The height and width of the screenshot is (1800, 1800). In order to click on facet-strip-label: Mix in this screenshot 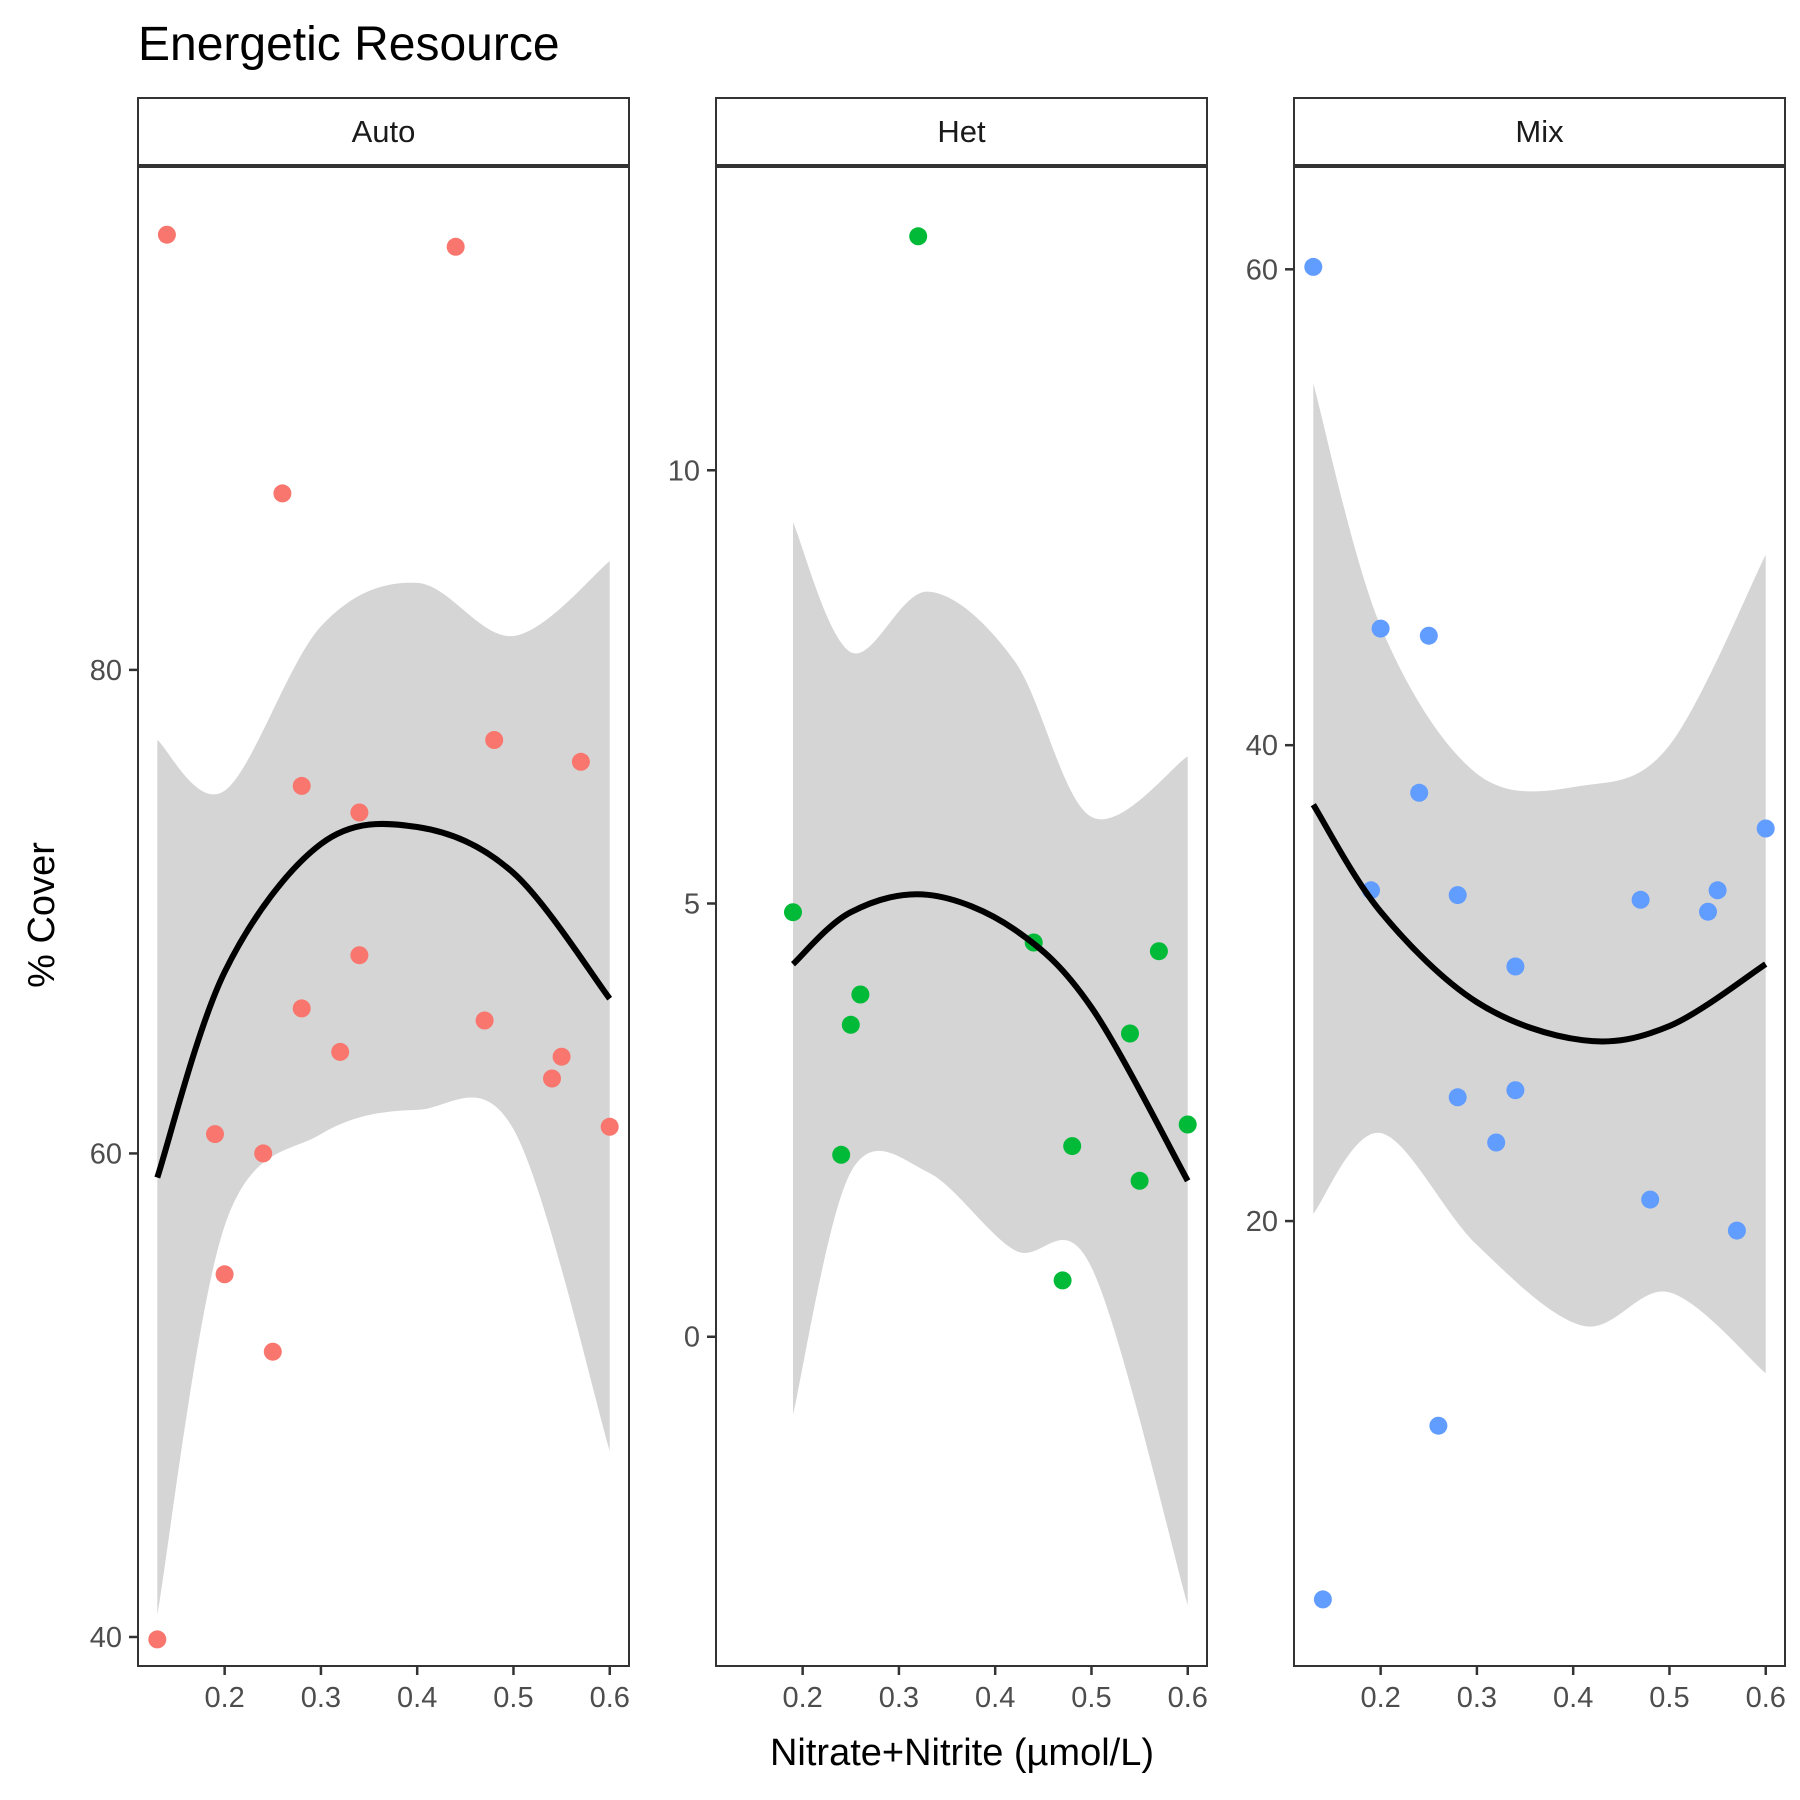, I will do `click(1539, 131)`.